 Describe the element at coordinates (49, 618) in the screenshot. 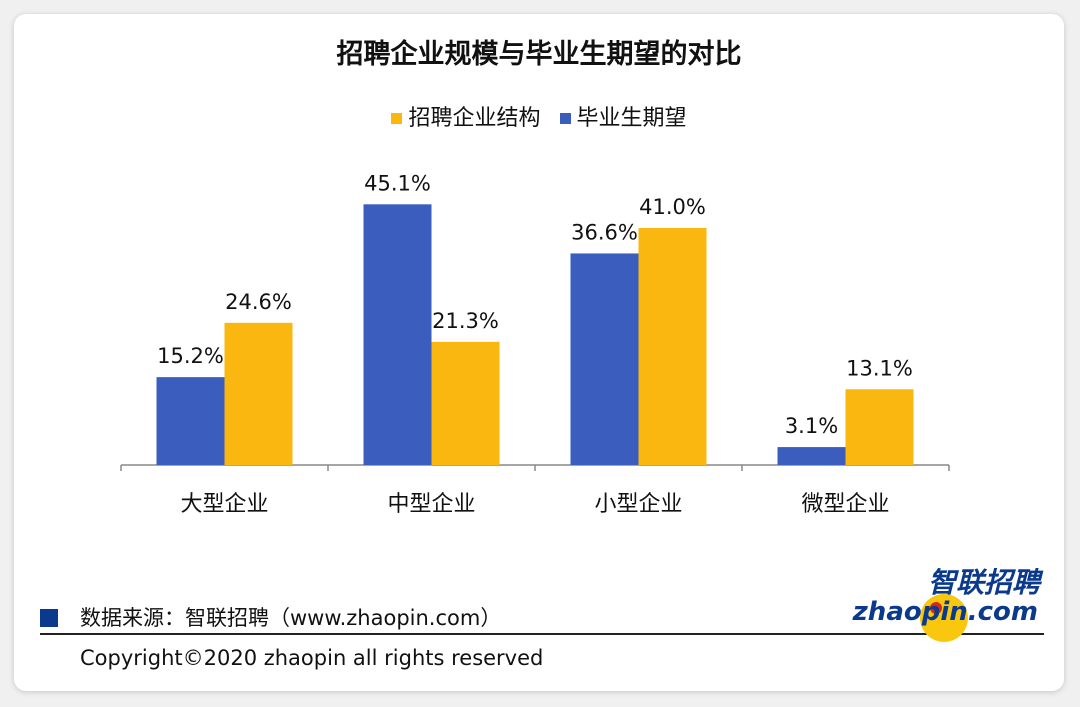

I see `source-marker` at that location.